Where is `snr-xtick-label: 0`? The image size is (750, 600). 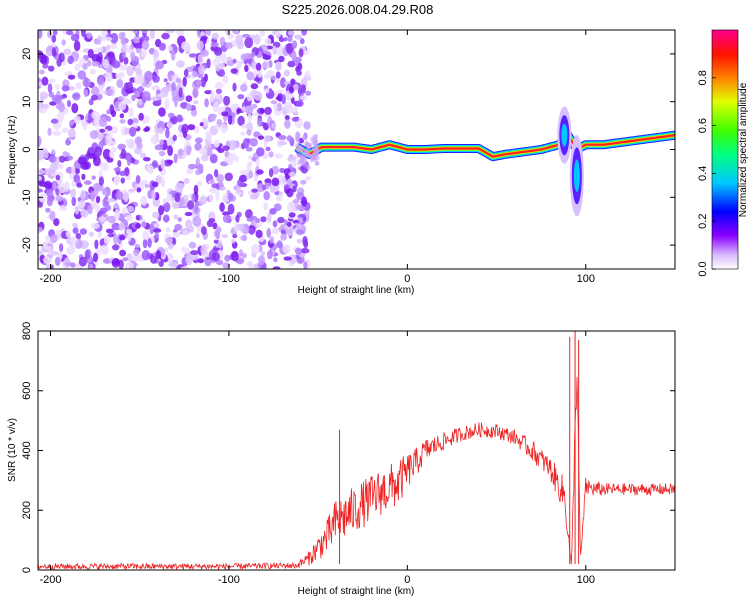
snr-xtick-label: 0 is located at coordinates (407, 580).